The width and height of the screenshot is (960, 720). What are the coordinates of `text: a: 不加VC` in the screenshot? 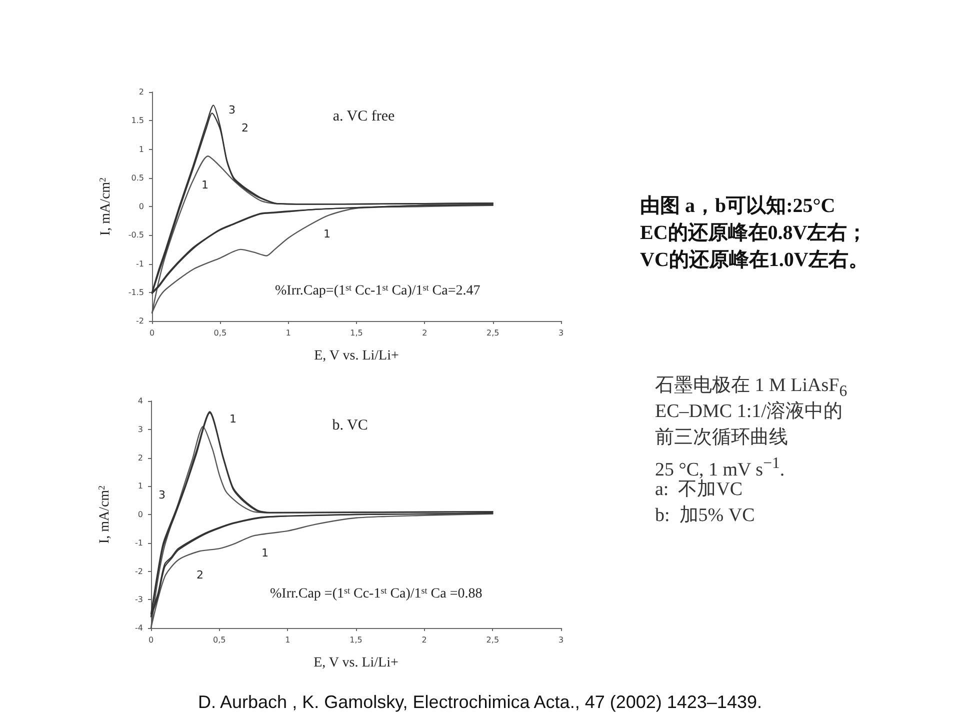 It's located at (699, 490).